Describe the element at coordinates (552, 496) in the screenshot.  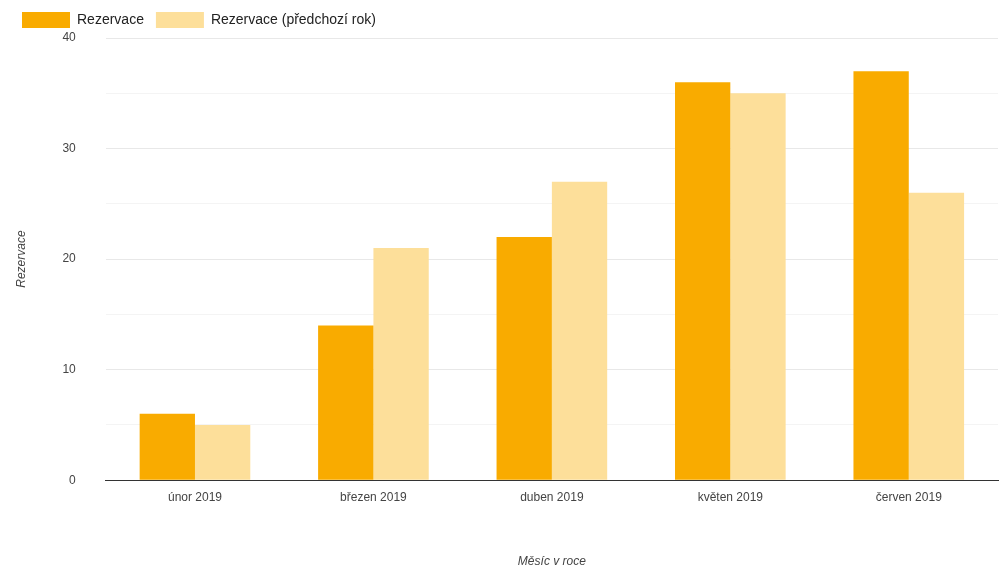
I see `x-tick-label: duben 2019` at that location.